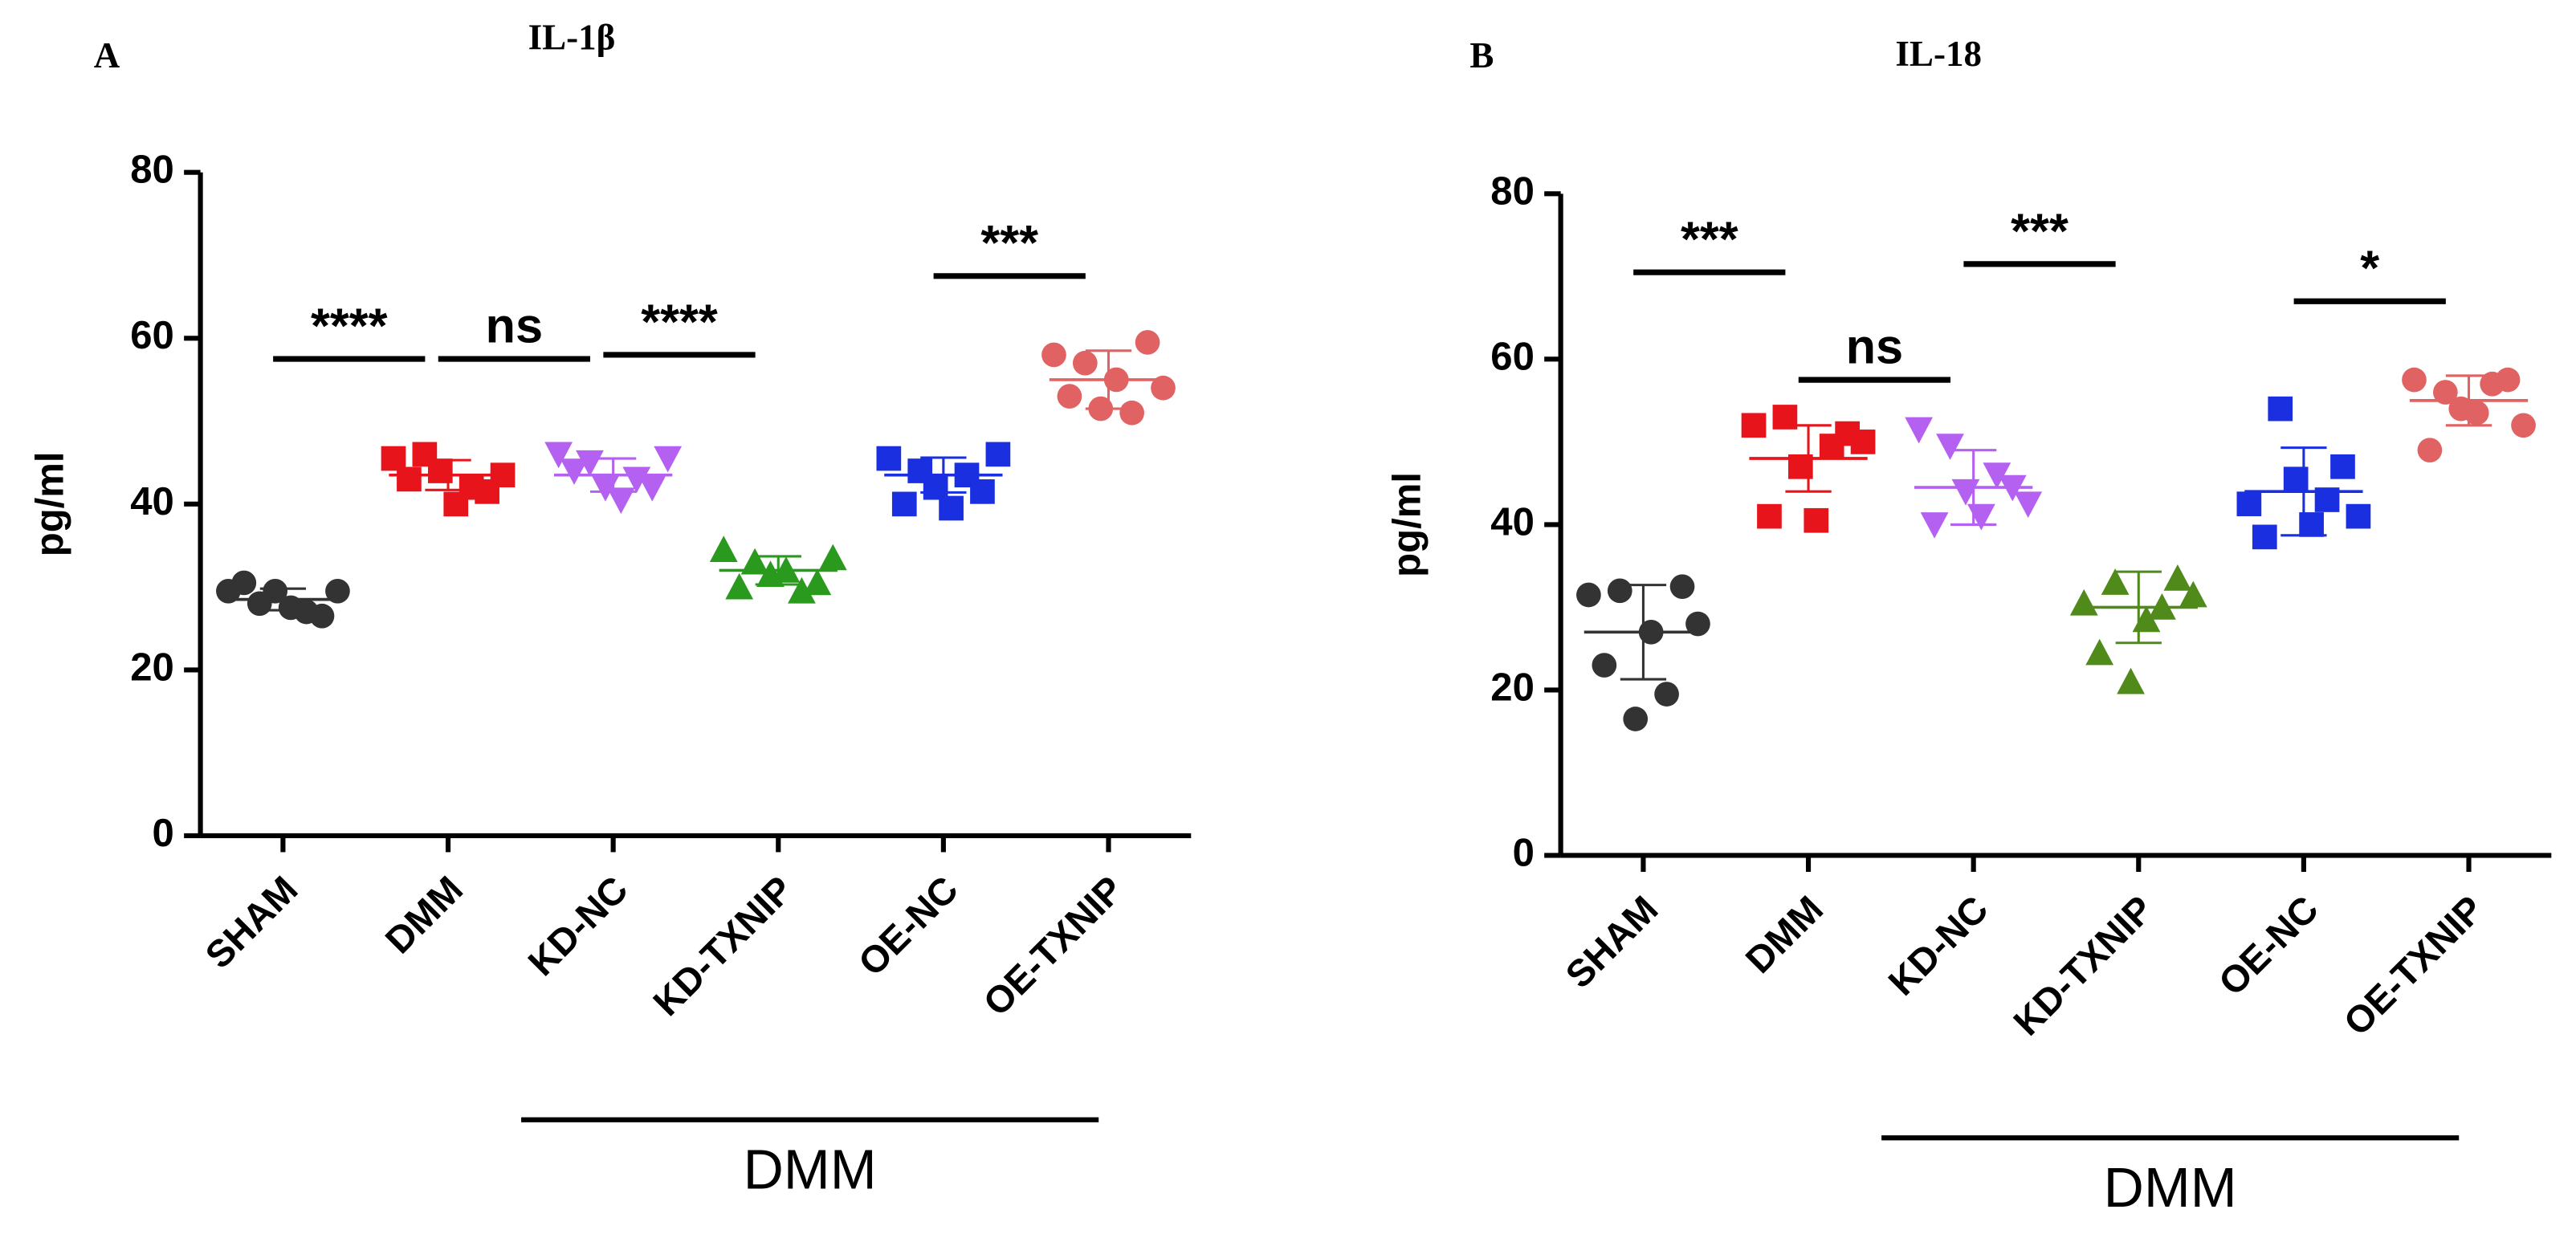 Image resolution: width=2576 pixels, height=1238 pixels. Describe the element at coordinates (572, 37) in the screenshot. I see `chart-title: IL-1β` at that location.